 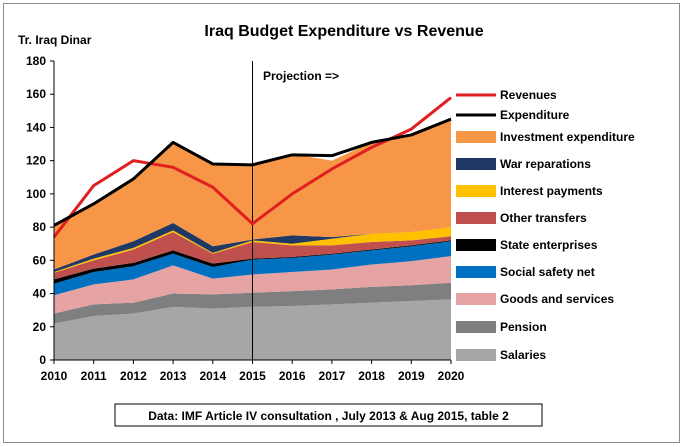 I want to click on x-tick-label: 2010, so click(x=54, y=376).